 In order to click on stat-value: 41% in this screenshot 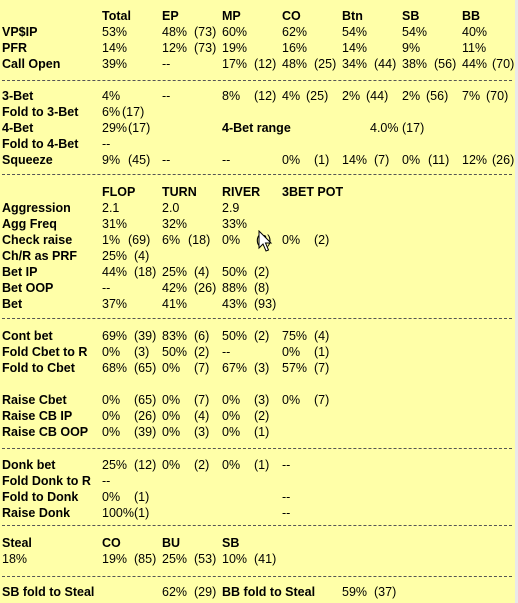, I will do `click(175, 304)`.